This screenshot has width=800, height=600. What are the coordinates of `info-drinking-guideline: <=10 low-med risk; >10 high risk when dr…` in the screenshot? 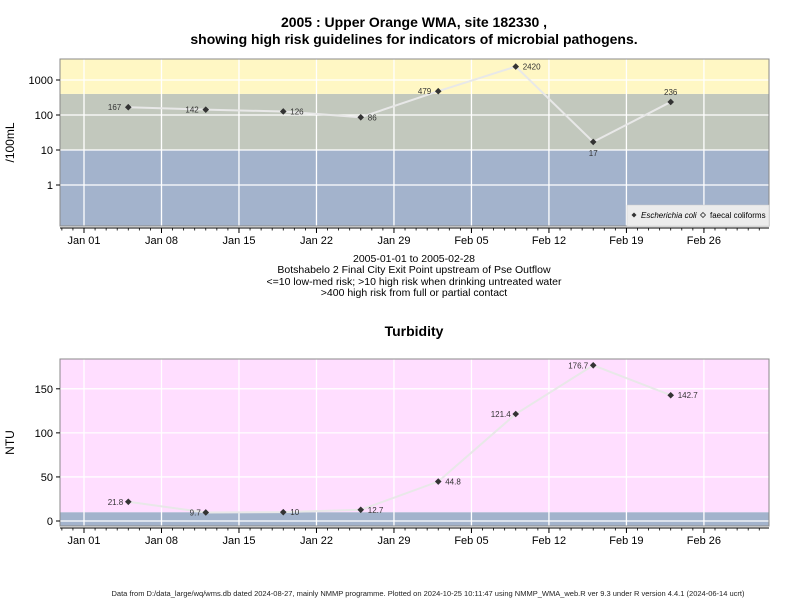 It's located at (414, 282).